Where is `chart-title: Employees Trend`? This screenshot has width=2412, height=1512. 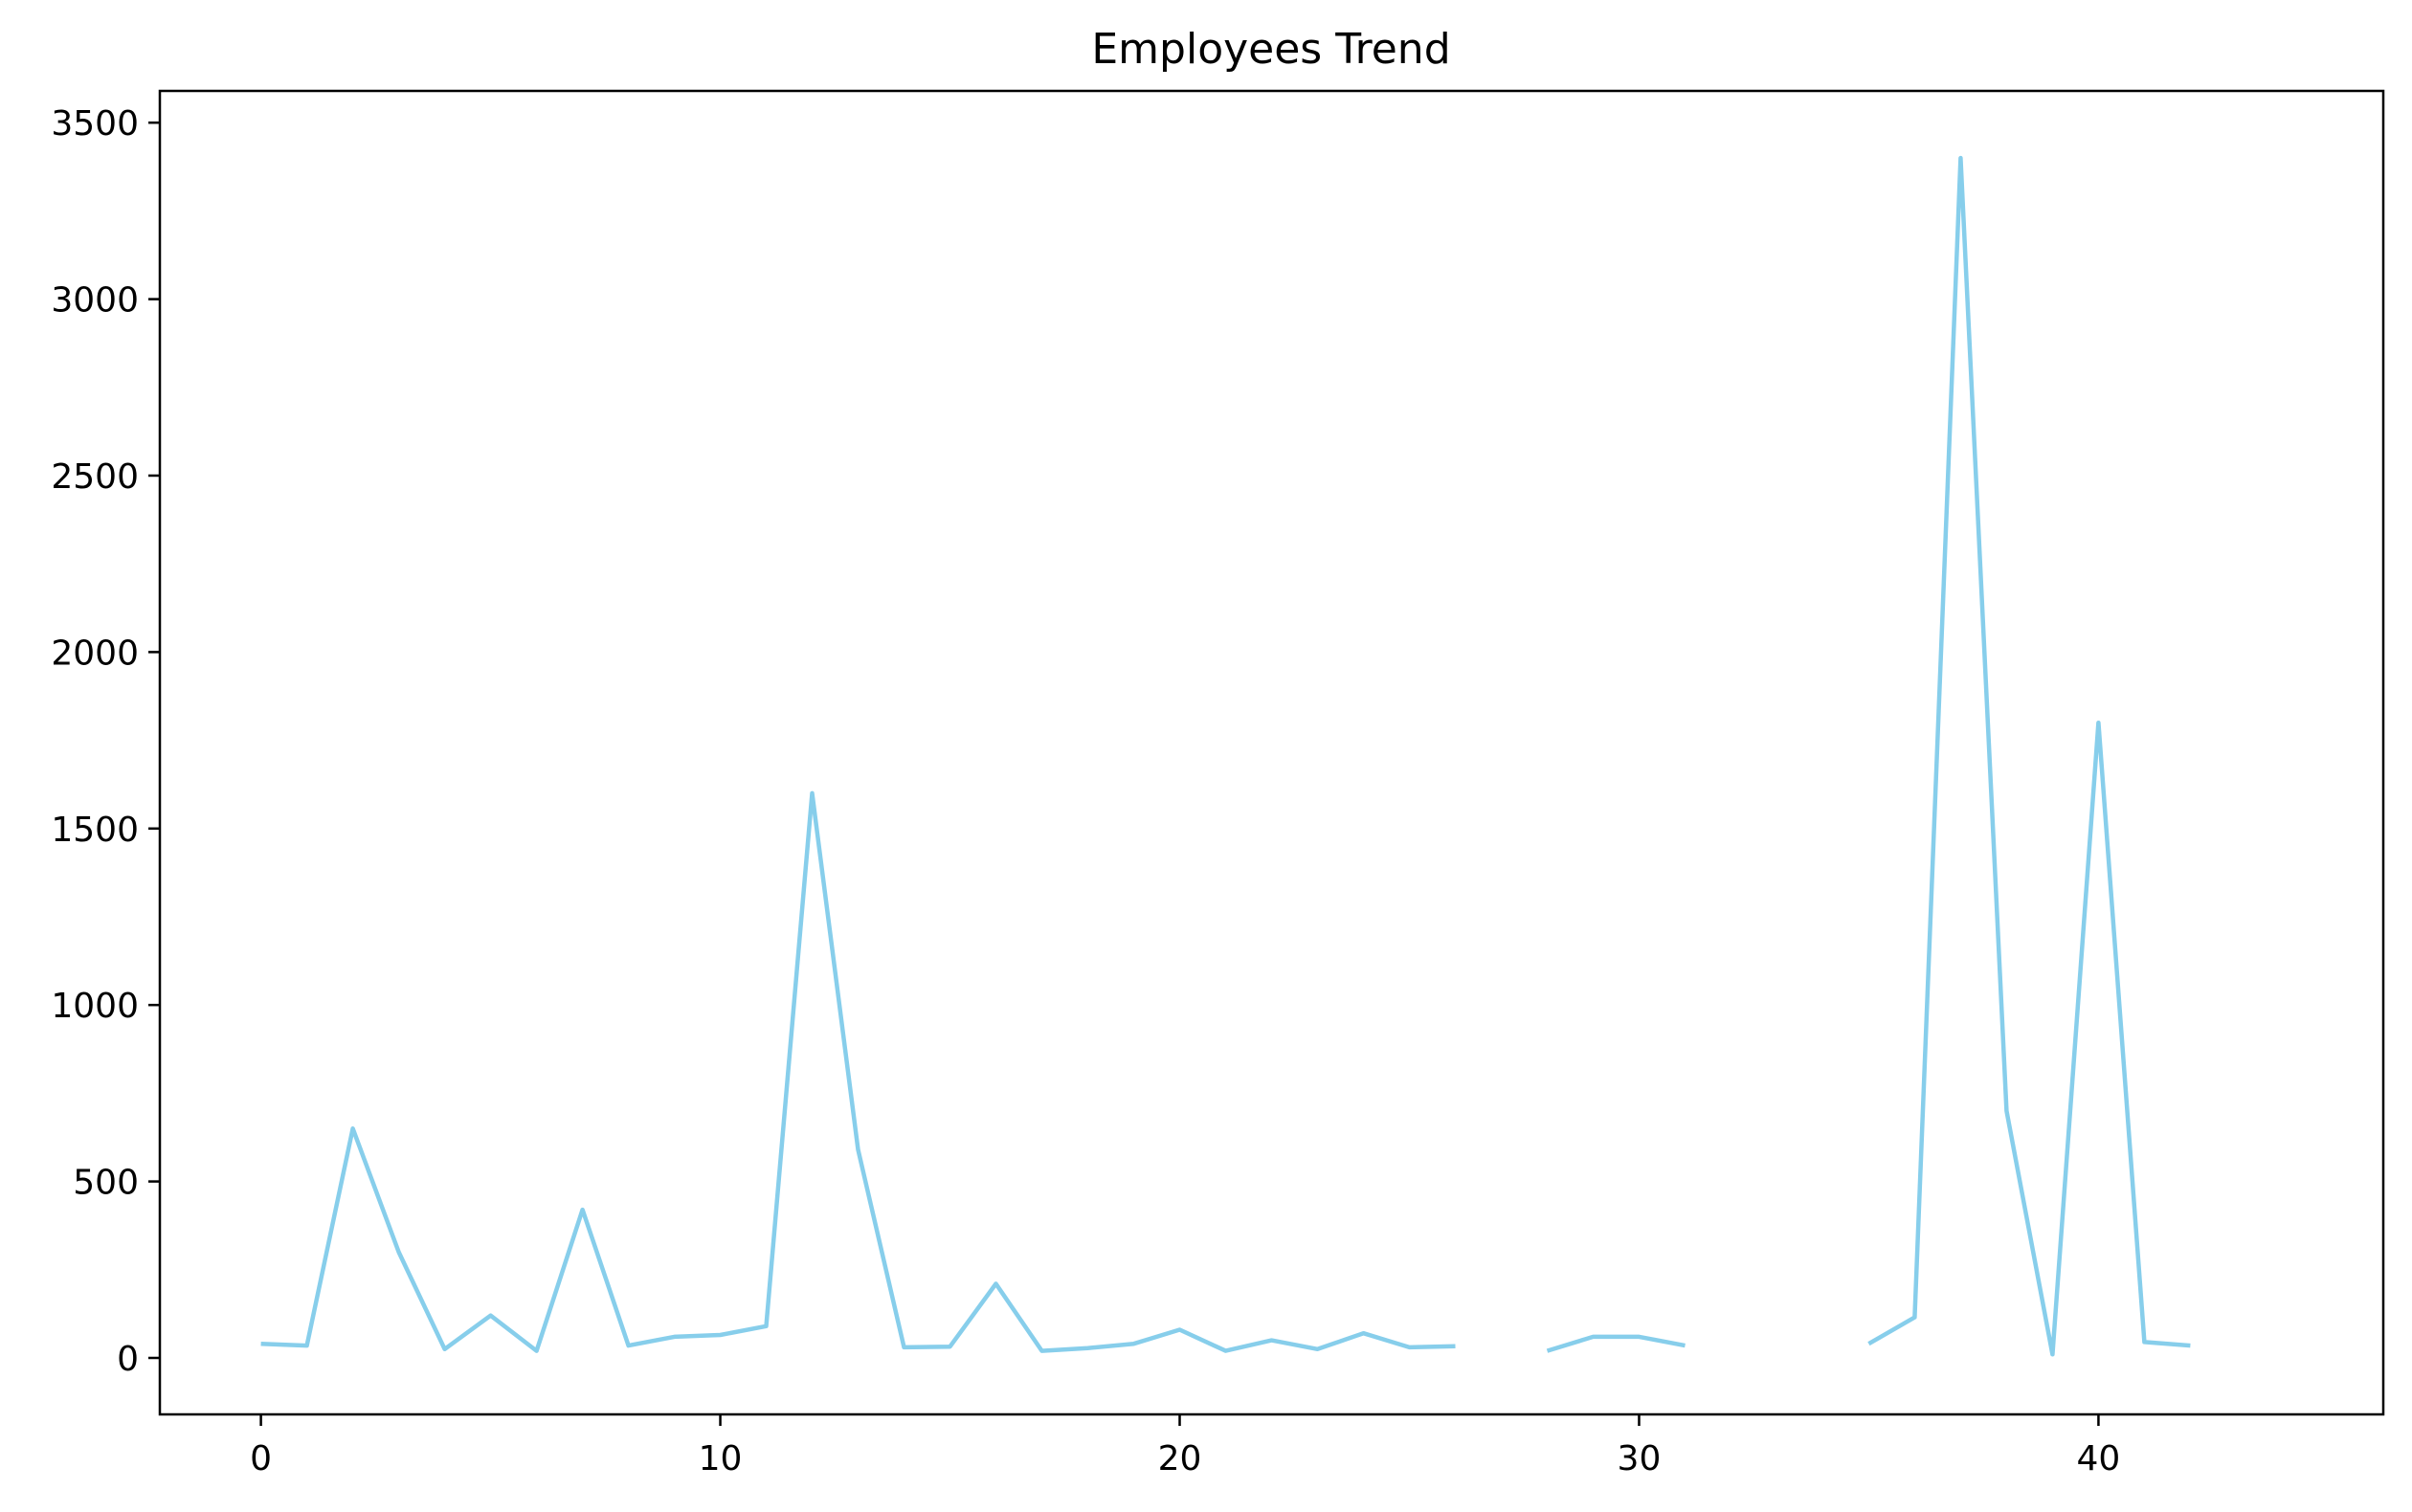 chart-title: Employees Trend is located at coordinates (1270, 49).